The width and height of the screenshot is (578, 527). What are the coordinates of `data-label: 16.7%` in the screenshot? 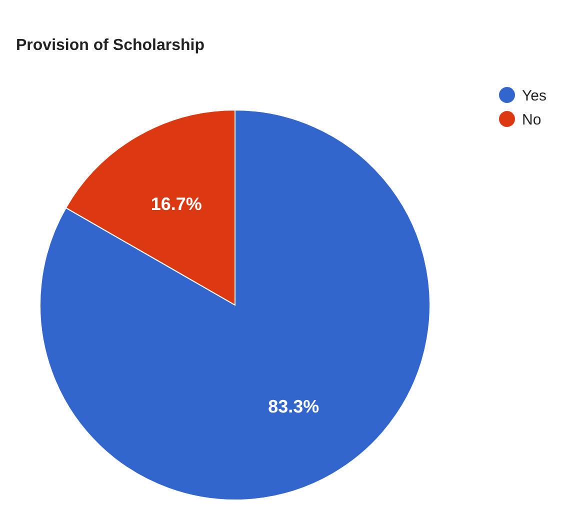 It's located at (176, 204).